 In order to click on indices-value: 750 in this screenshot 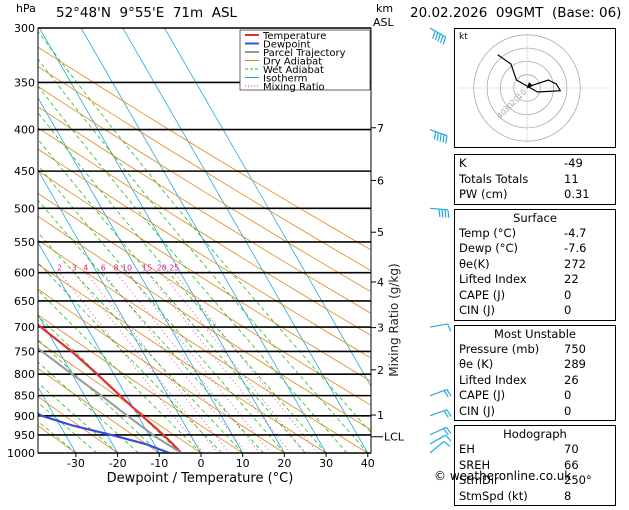, I will do `click(575, 348)`.